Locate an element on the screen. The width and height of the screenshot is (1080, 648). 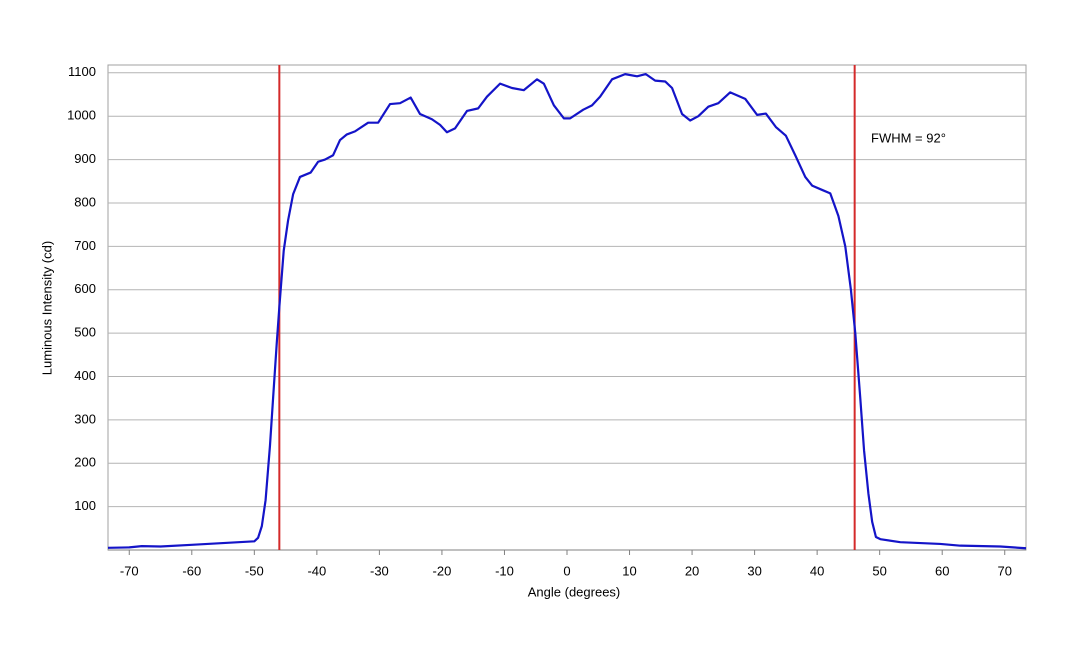
y-tick-label: 1100 is located at coordinates (82, 71).